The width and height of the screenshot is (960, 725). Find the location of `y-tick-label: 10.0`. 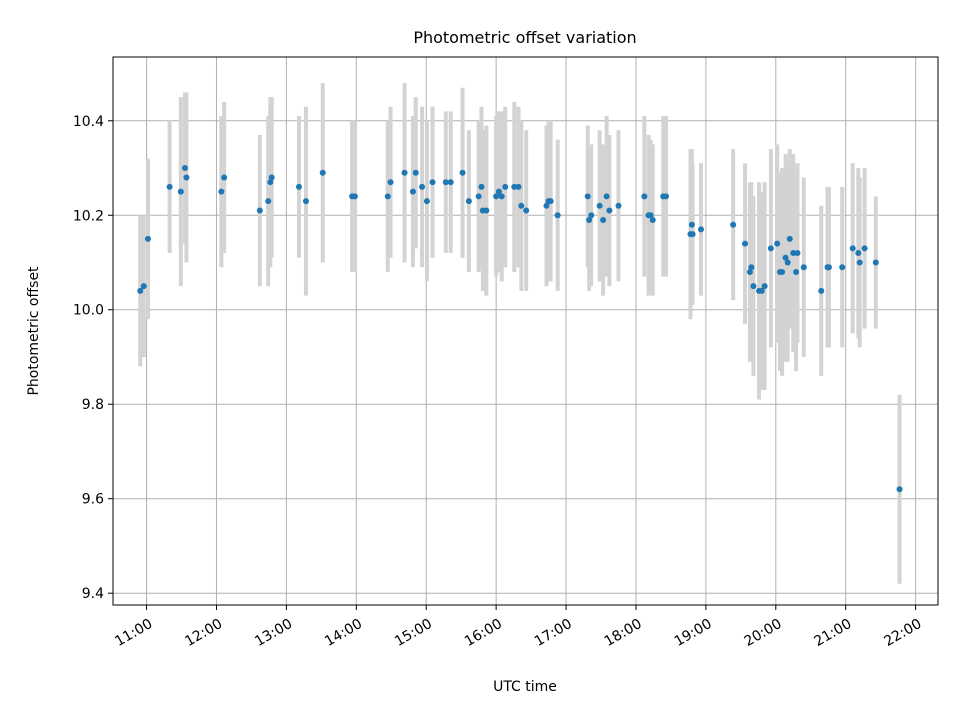

y-tick-label: 10.0 is located at coordinates (88, 311).